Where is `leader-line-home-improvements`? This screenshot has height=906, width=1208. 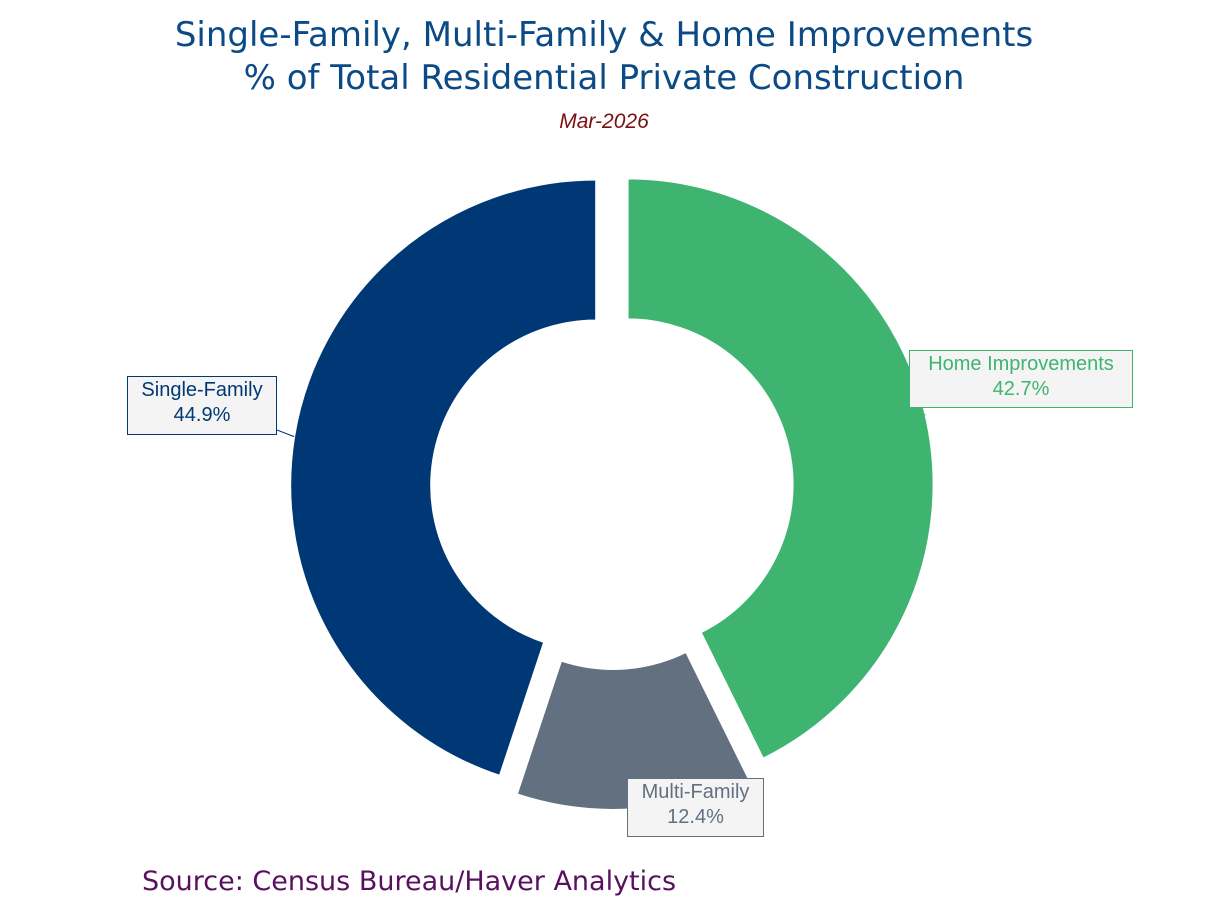
leader-line-home-improvements is located at coordinates (917, 413).